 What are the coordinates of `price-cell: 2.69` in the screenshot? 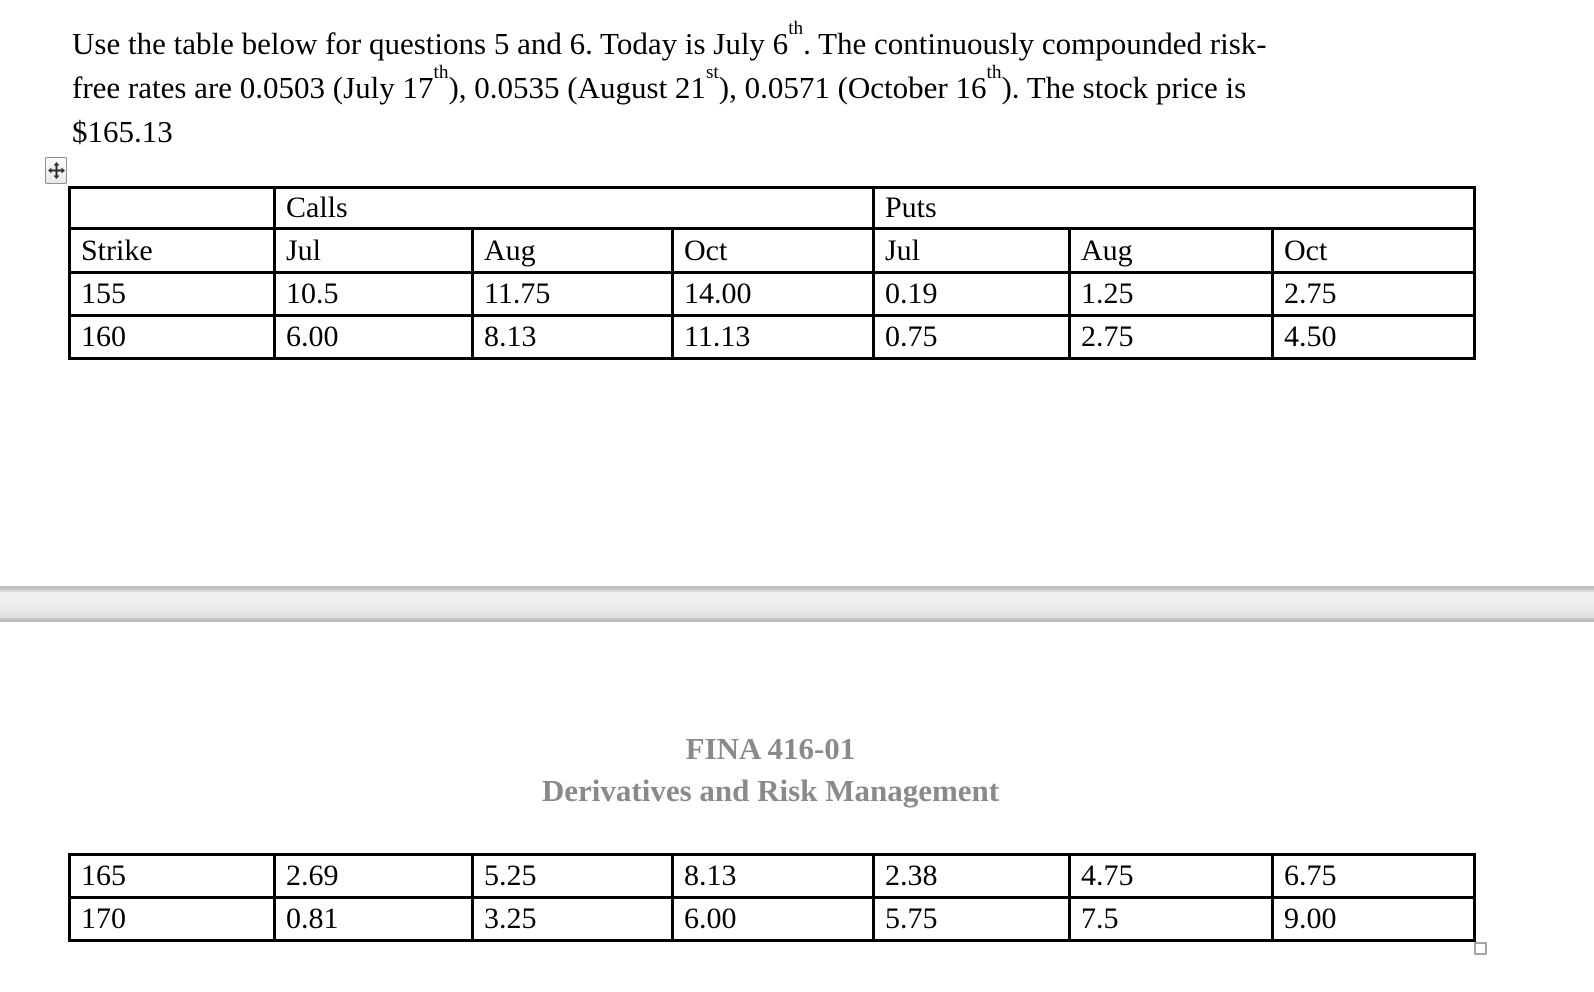 It's located at (373, 876).